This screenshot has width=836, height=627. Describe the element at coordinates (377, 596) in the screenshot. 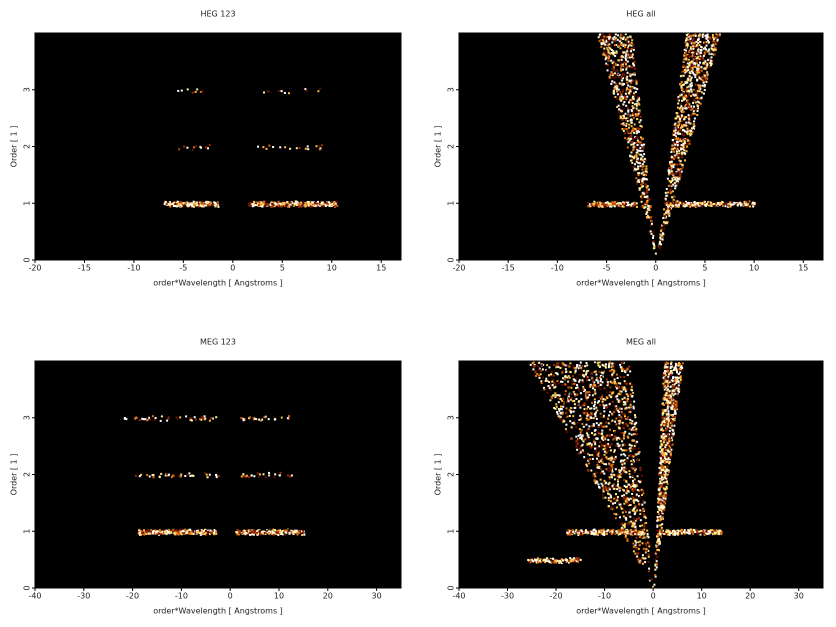

I see `x-tick-label: 30` at that location.